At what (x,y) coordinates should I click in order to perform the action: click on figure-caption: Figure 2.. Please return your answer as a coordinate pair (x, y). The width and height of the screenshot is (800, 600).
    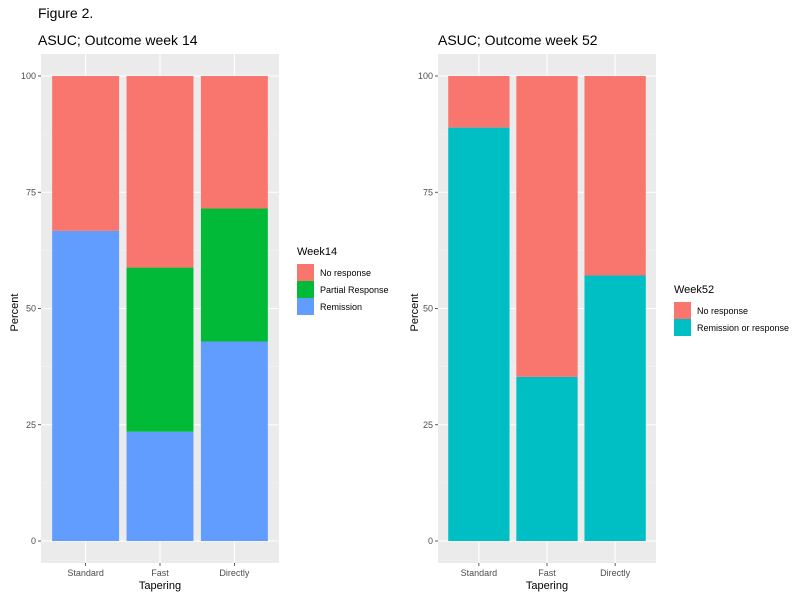
    Looking at the image, I should click on (66, 13).